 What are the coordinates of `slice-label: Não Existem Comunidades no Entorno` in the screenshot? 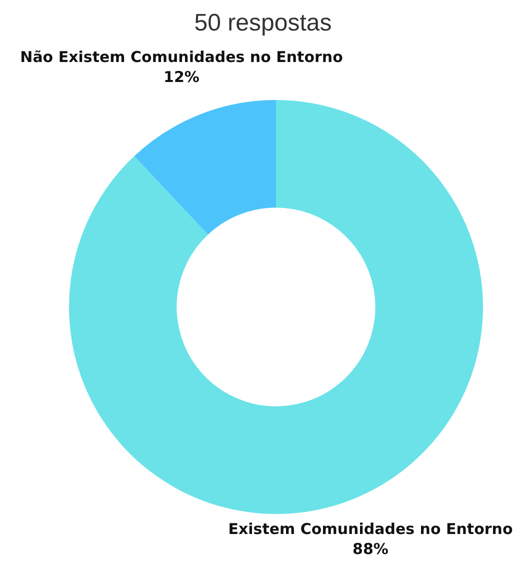 It's located at (181, 57).